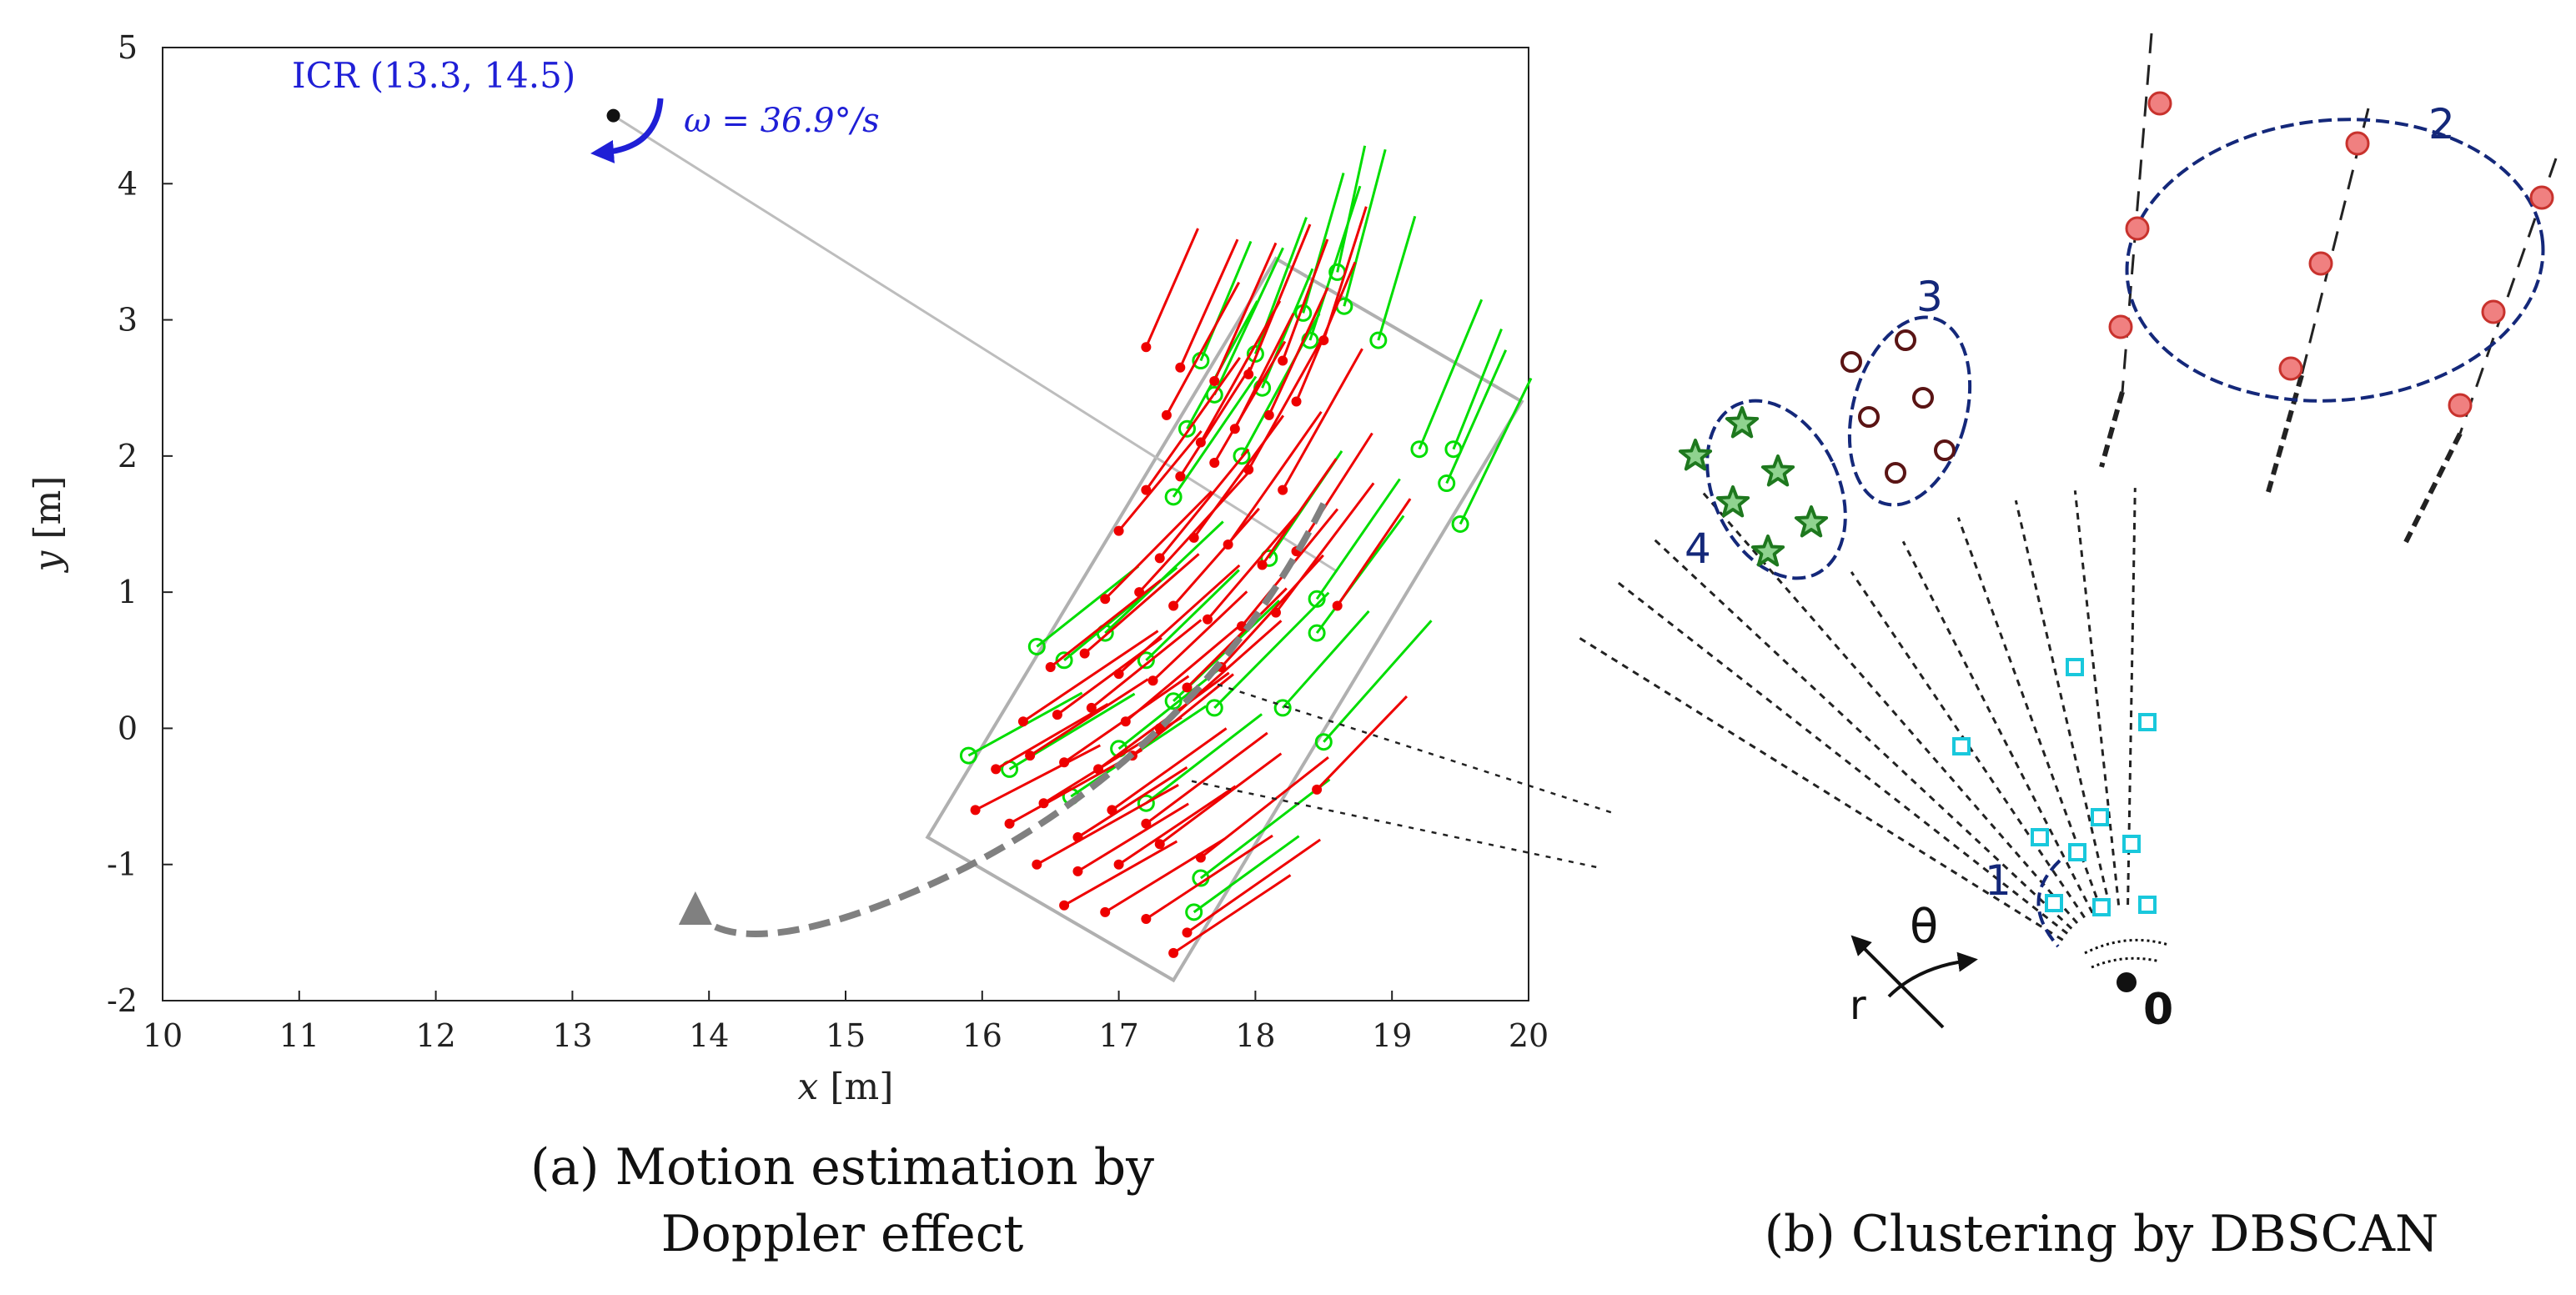  Describe the element at coordinates (128, 321) in the screenshot. I see `y-tick-label: 3` at that location.